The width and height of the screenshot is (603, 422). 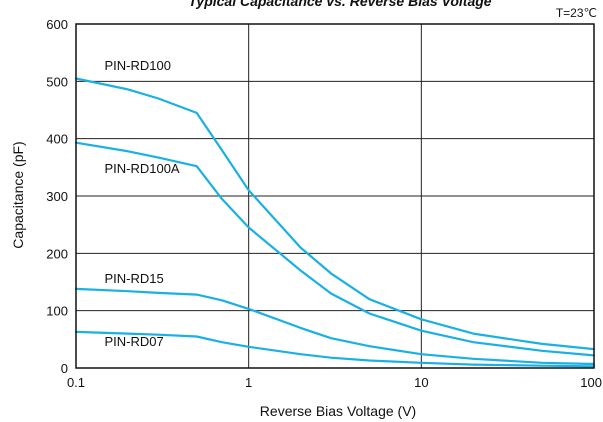 I want to click on x-tick-labels: 0.1 1 10 100, so click(x=334, y=382).